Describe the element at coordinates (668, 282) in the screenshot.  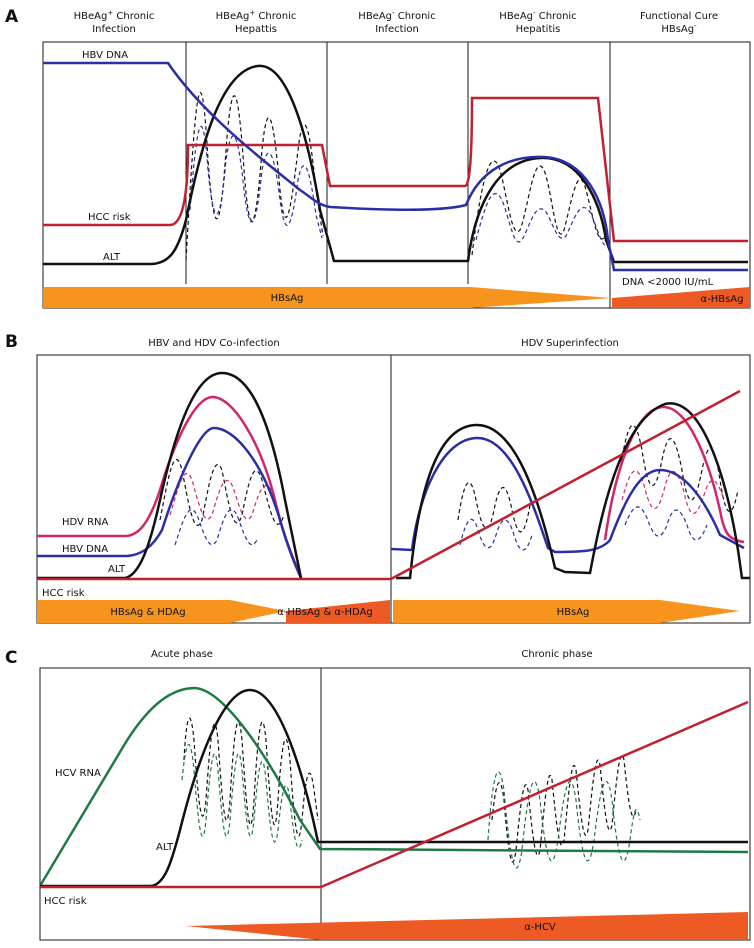
I see `dna-threshold-label: DNA <2000 IU/mL` at that location.